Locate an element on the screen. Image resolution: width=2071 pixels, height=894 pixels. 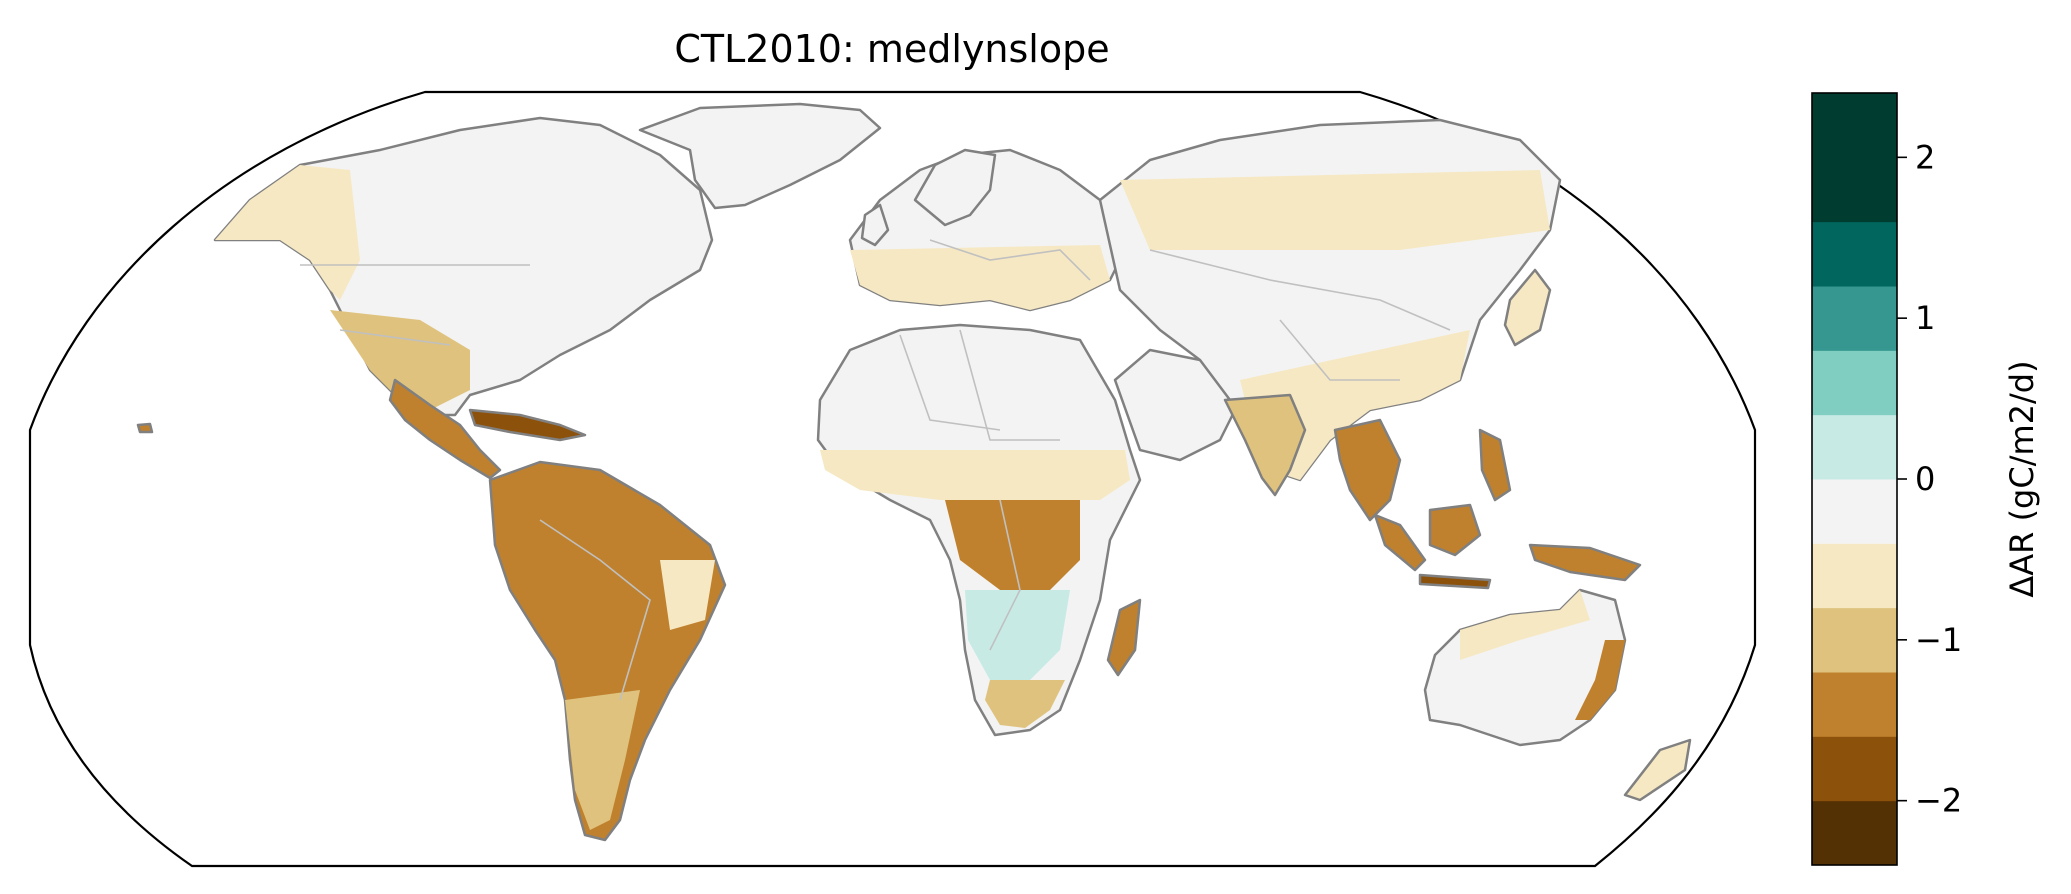
africa-south-tropics is located at coordinates (1017, 635).